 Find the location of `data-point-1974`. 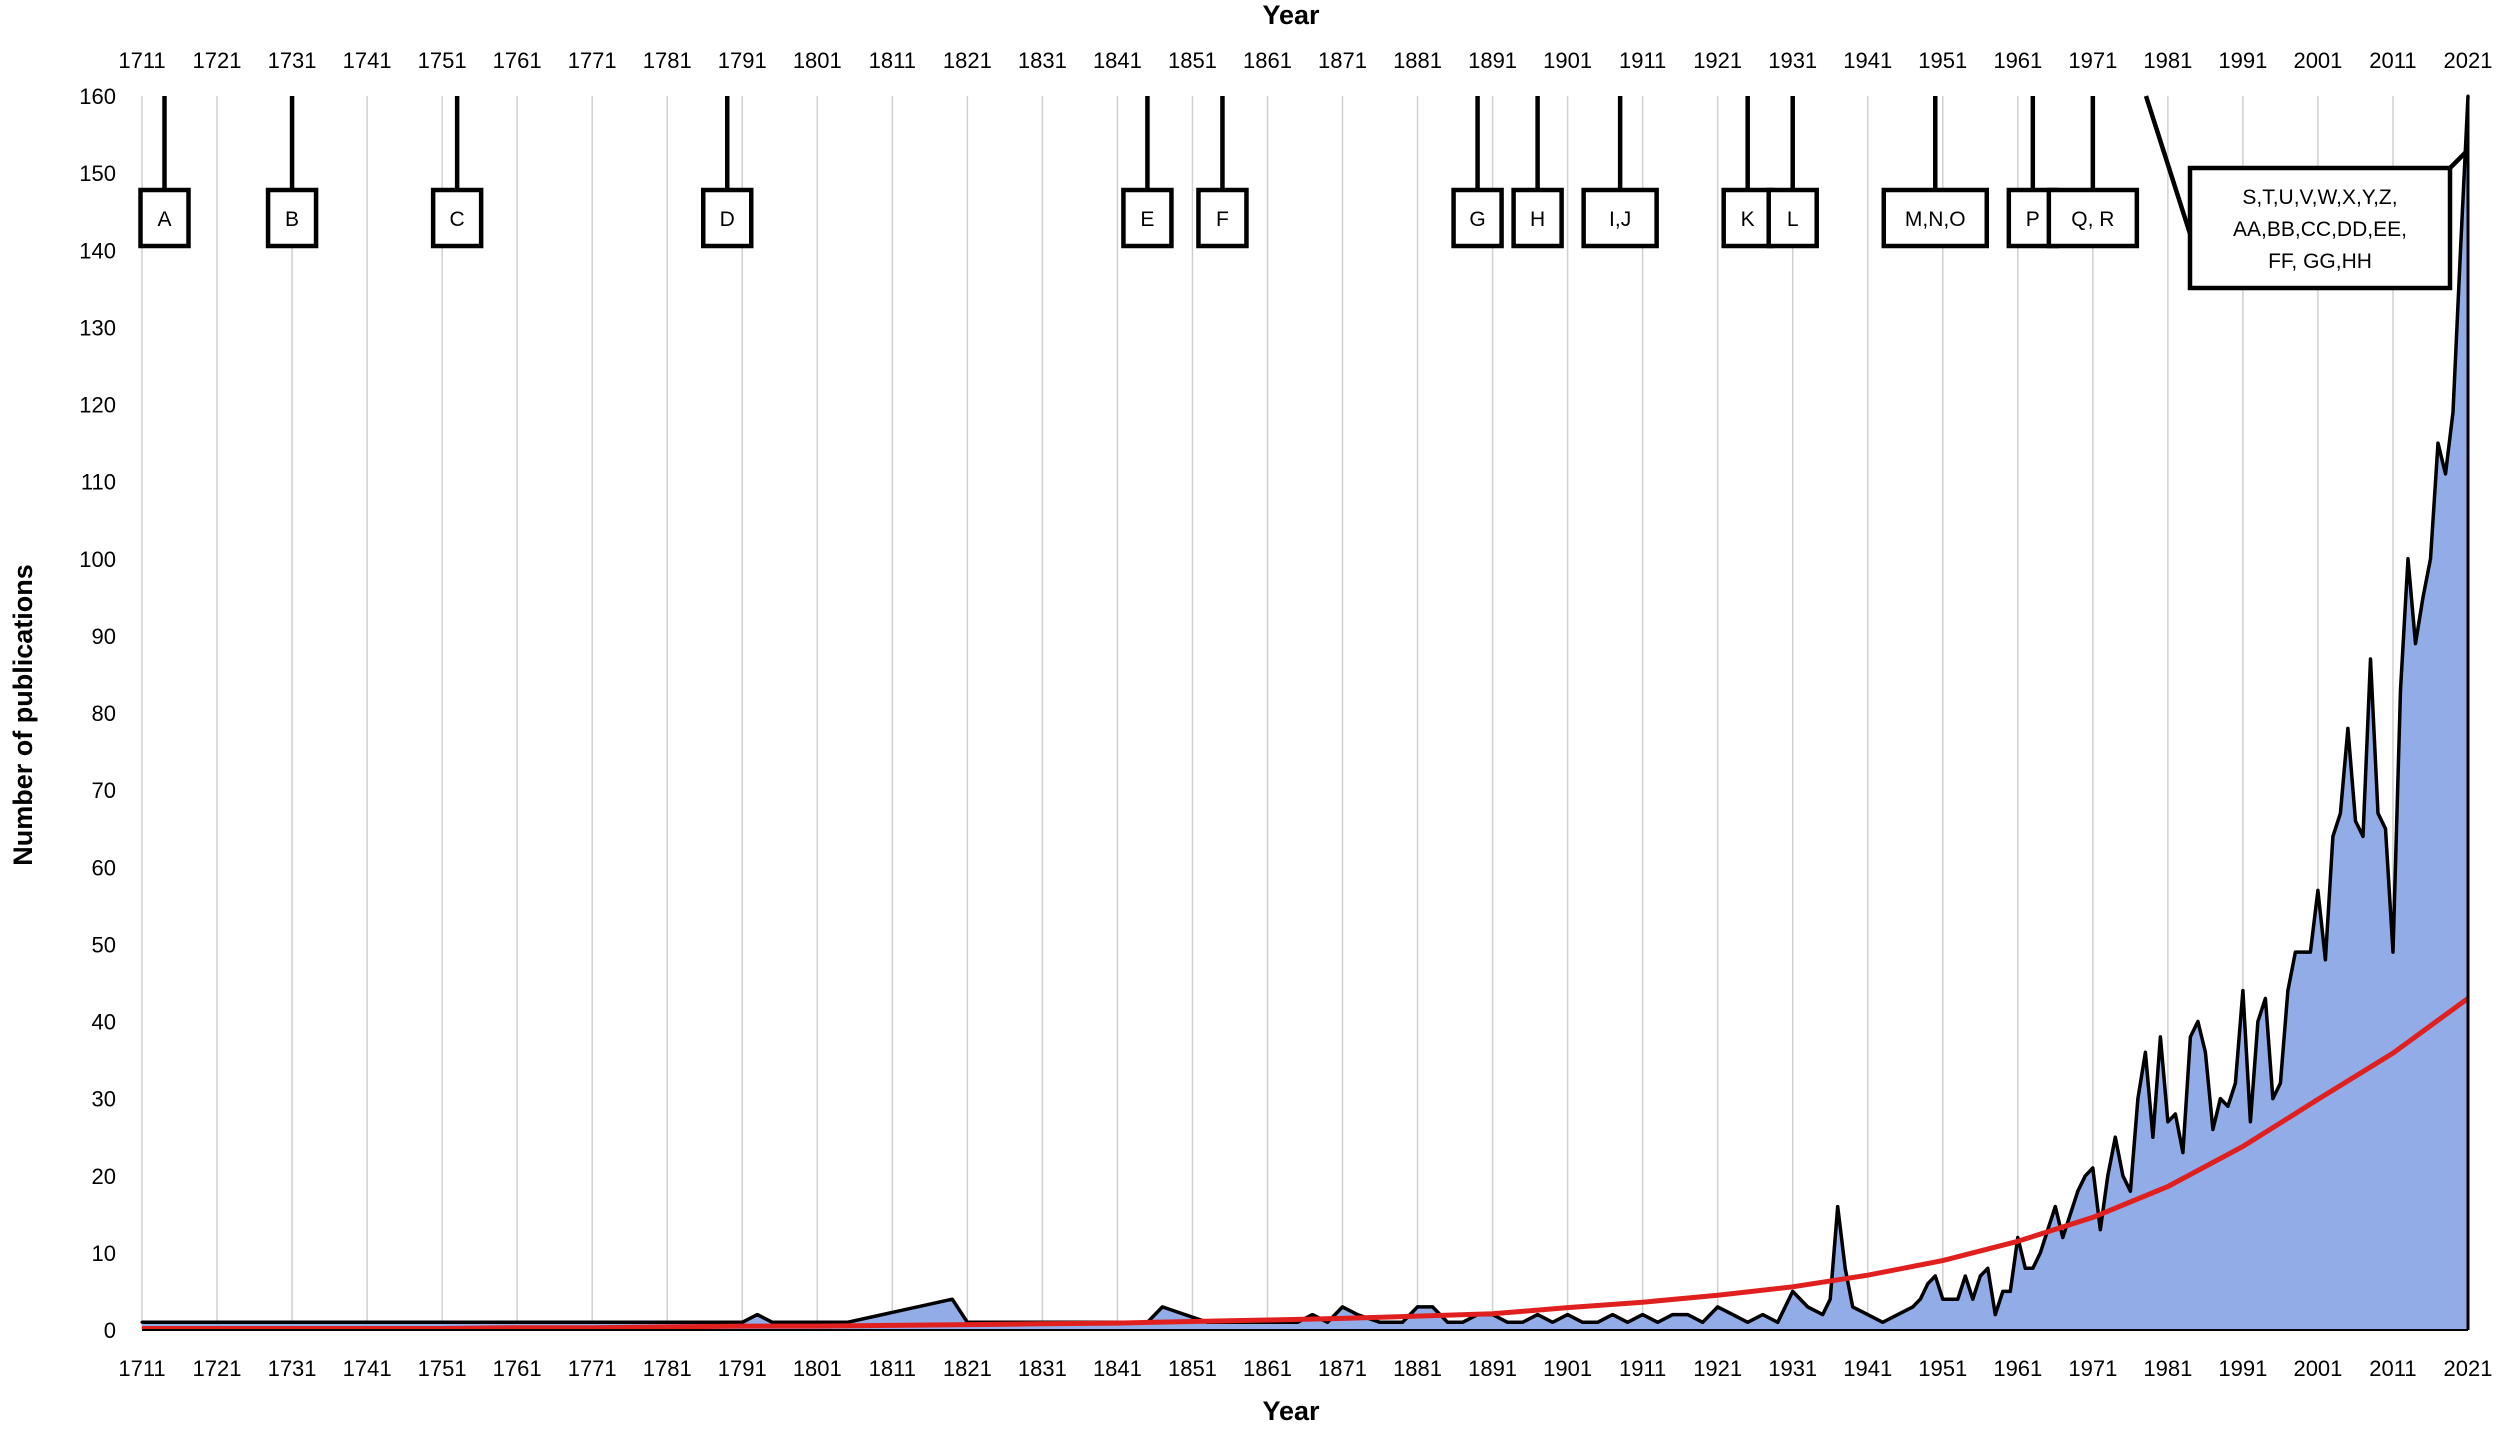

data-point-1974 is located at coordinates (2115, 1137).